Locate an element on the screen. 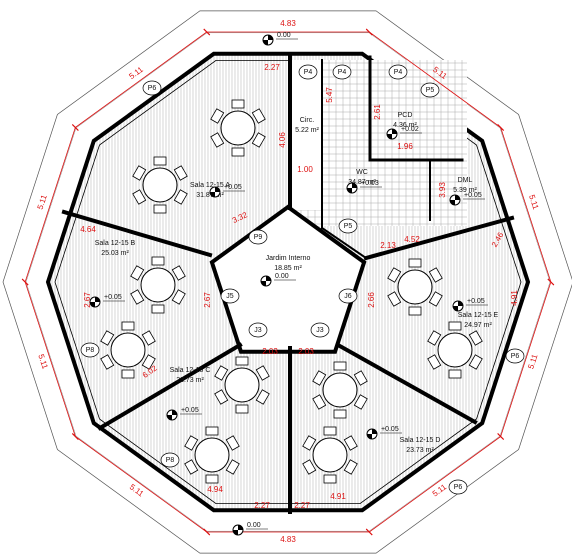  room-area: 34.87 m² is located at coordinates (362, 182).